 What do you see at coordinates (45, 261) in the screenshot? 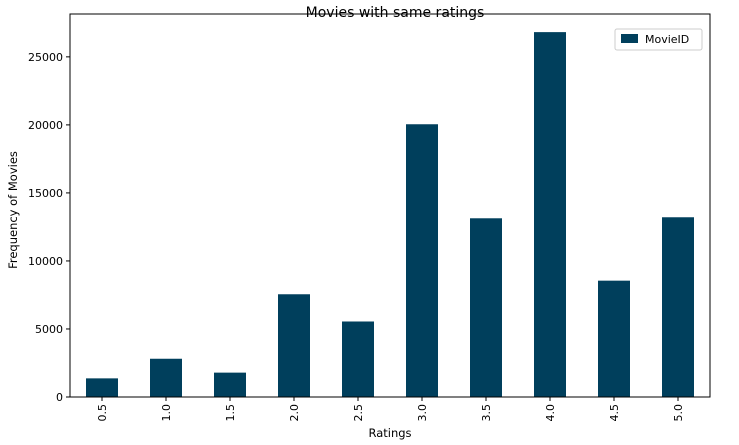
I see `y-tick-label: 10000` at bounding box center [45, 261].